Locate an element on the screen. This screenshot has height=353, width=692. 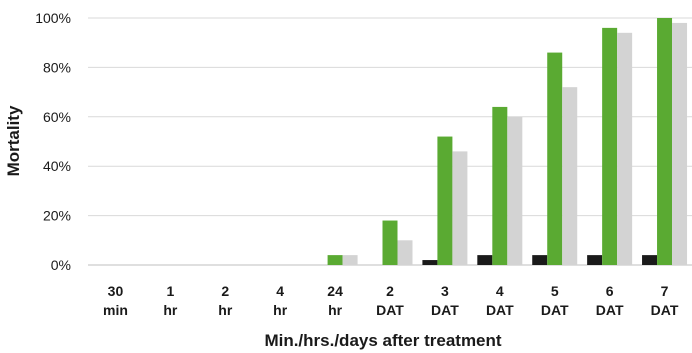
y-tick-label: 80% is located at coordinates (57, 67).